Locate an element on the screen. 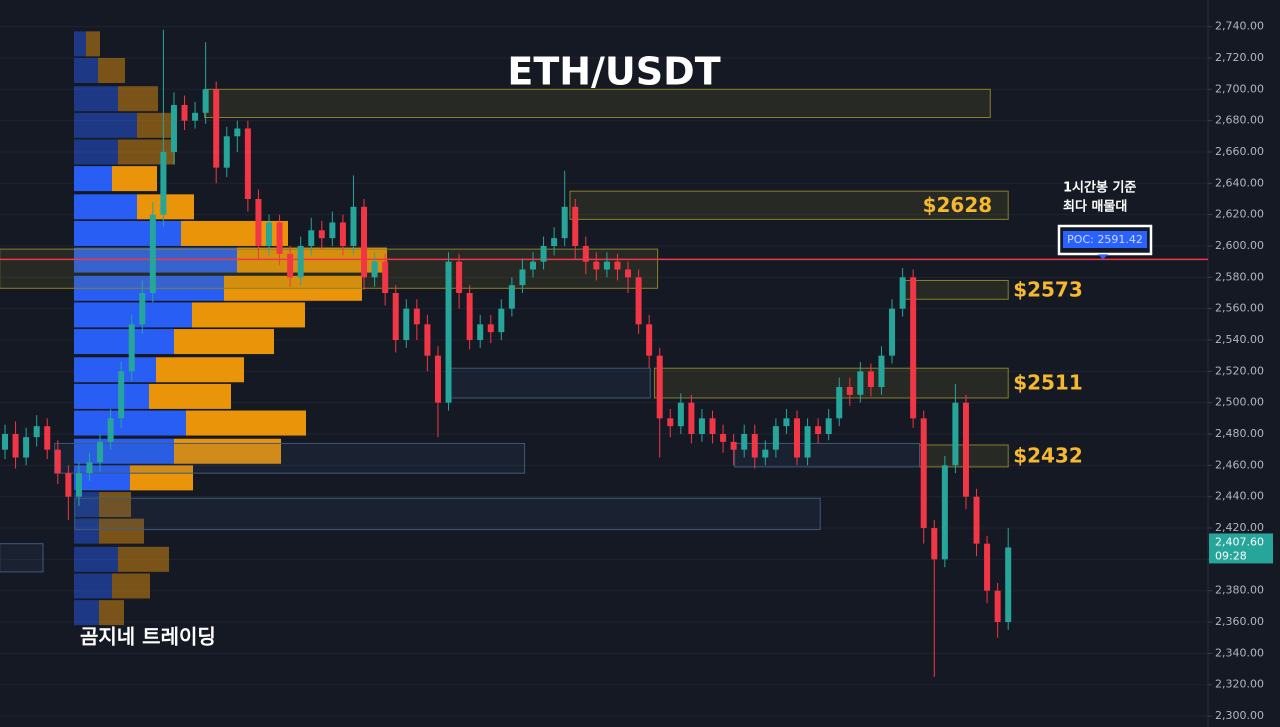  zone-label: $2511 is located at coordinates (1048, 383).